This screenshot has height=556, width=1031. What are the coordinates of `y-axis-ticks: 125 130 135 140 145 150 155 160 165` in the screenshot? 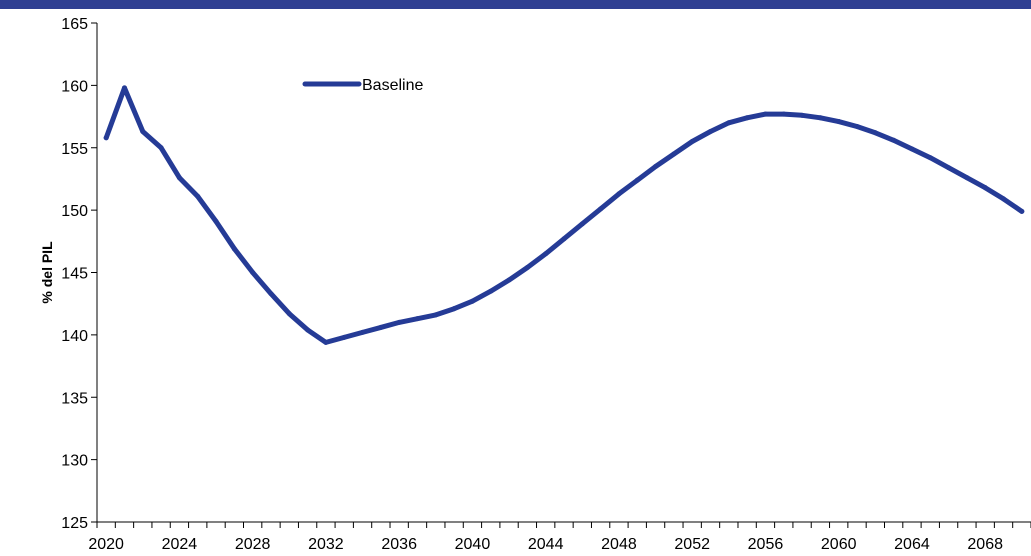 It's located at (79, 274).